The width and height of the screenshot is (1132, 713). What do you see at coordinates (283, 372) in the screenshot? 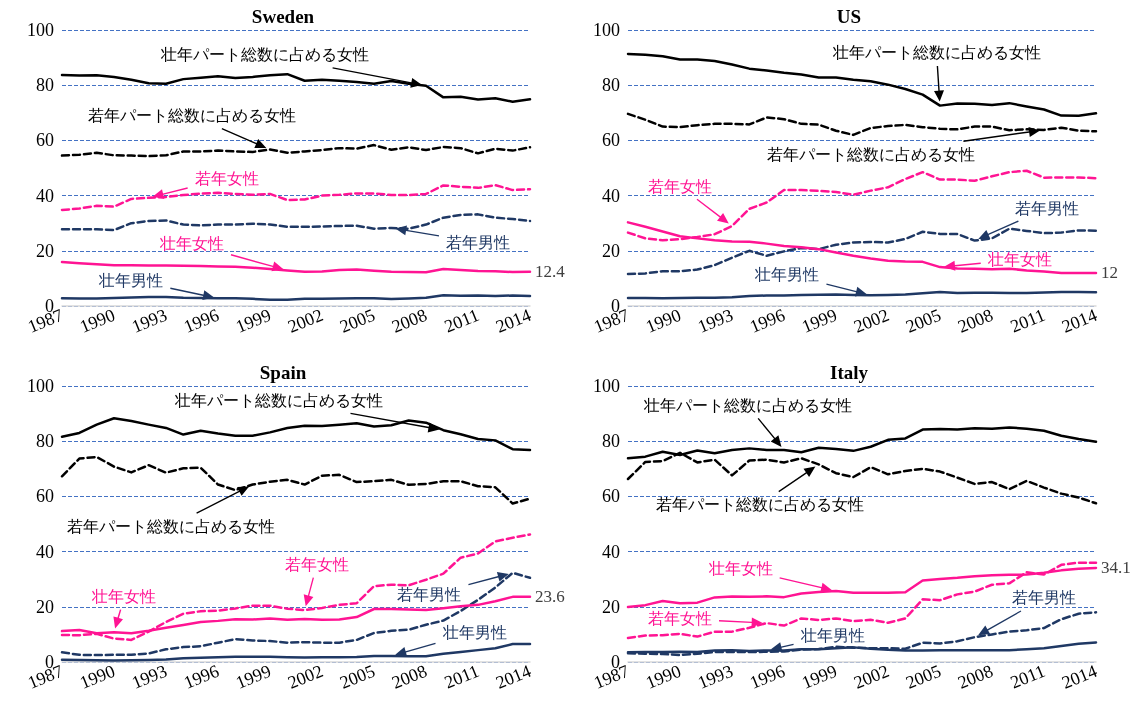
I see `chart-title: Spain` at bounding box center [283, 372].